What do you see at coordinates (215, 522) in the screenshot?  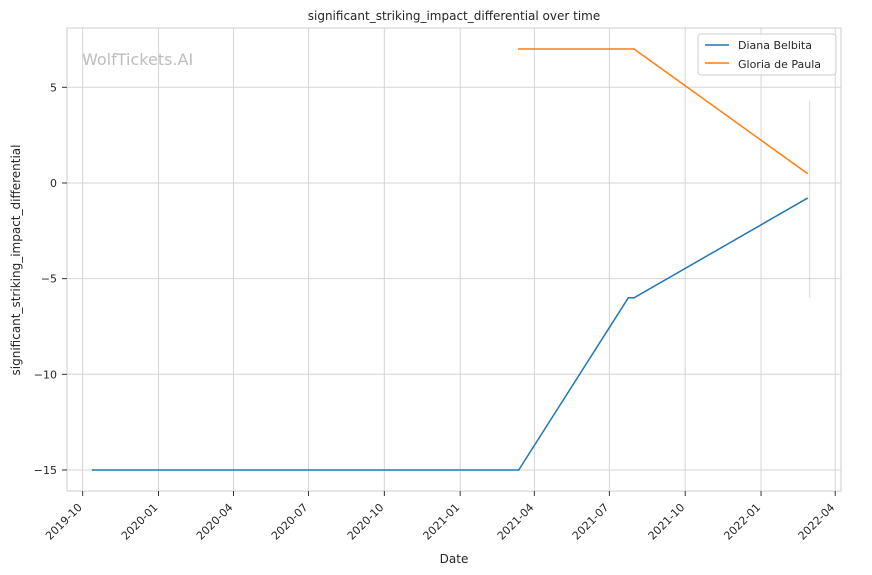 I see `x-tick-label: 2020-04` at bounding box center [215, 522].